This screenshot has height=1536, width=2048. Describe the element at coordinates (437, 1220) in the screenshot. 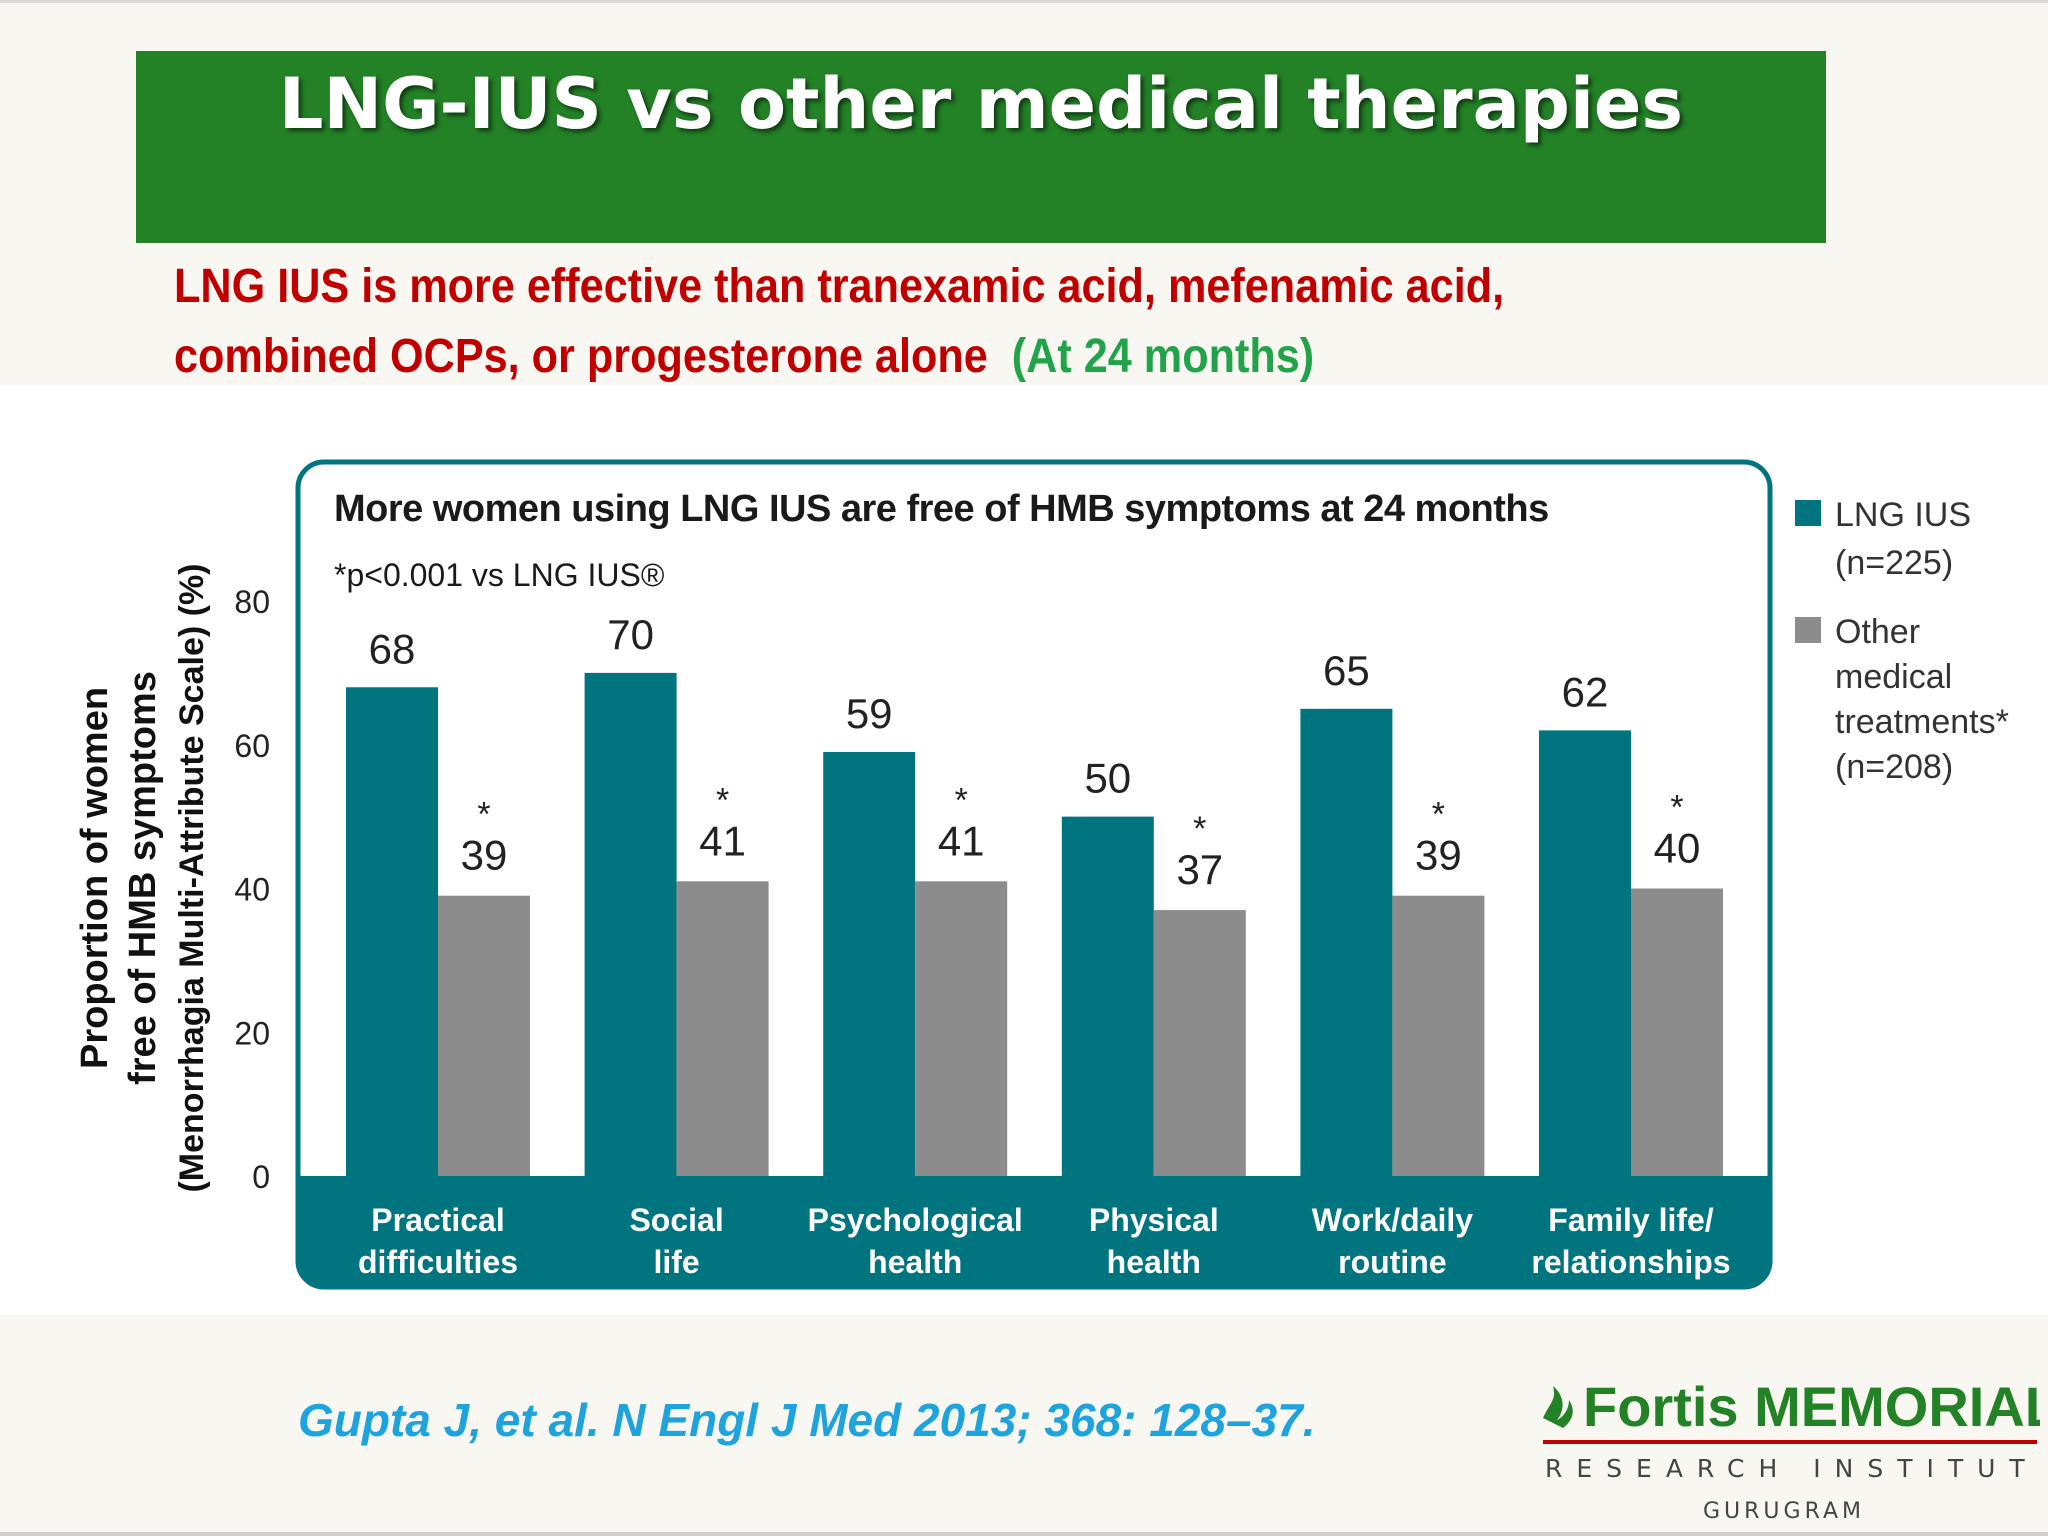

I see `category-label: Practical` at that location.